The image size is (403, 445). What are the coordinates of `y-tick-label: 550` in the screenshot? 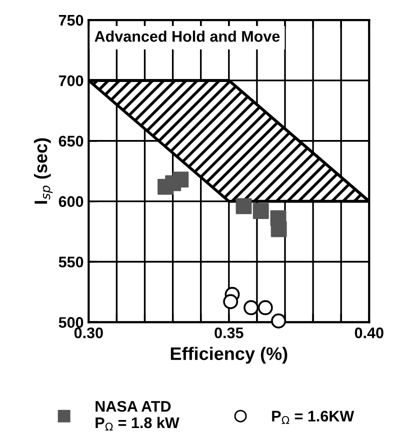 It's located at (71, 262).